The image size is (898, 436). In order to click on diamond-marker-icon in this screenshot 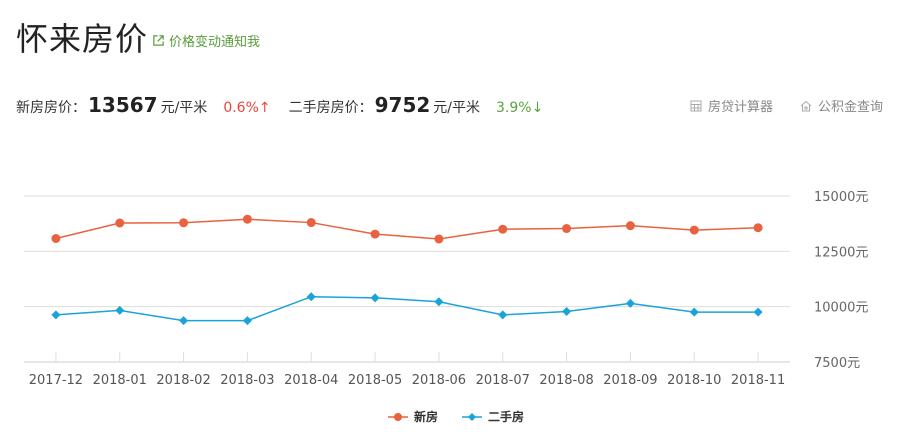, I will do `click(472, 416)`.